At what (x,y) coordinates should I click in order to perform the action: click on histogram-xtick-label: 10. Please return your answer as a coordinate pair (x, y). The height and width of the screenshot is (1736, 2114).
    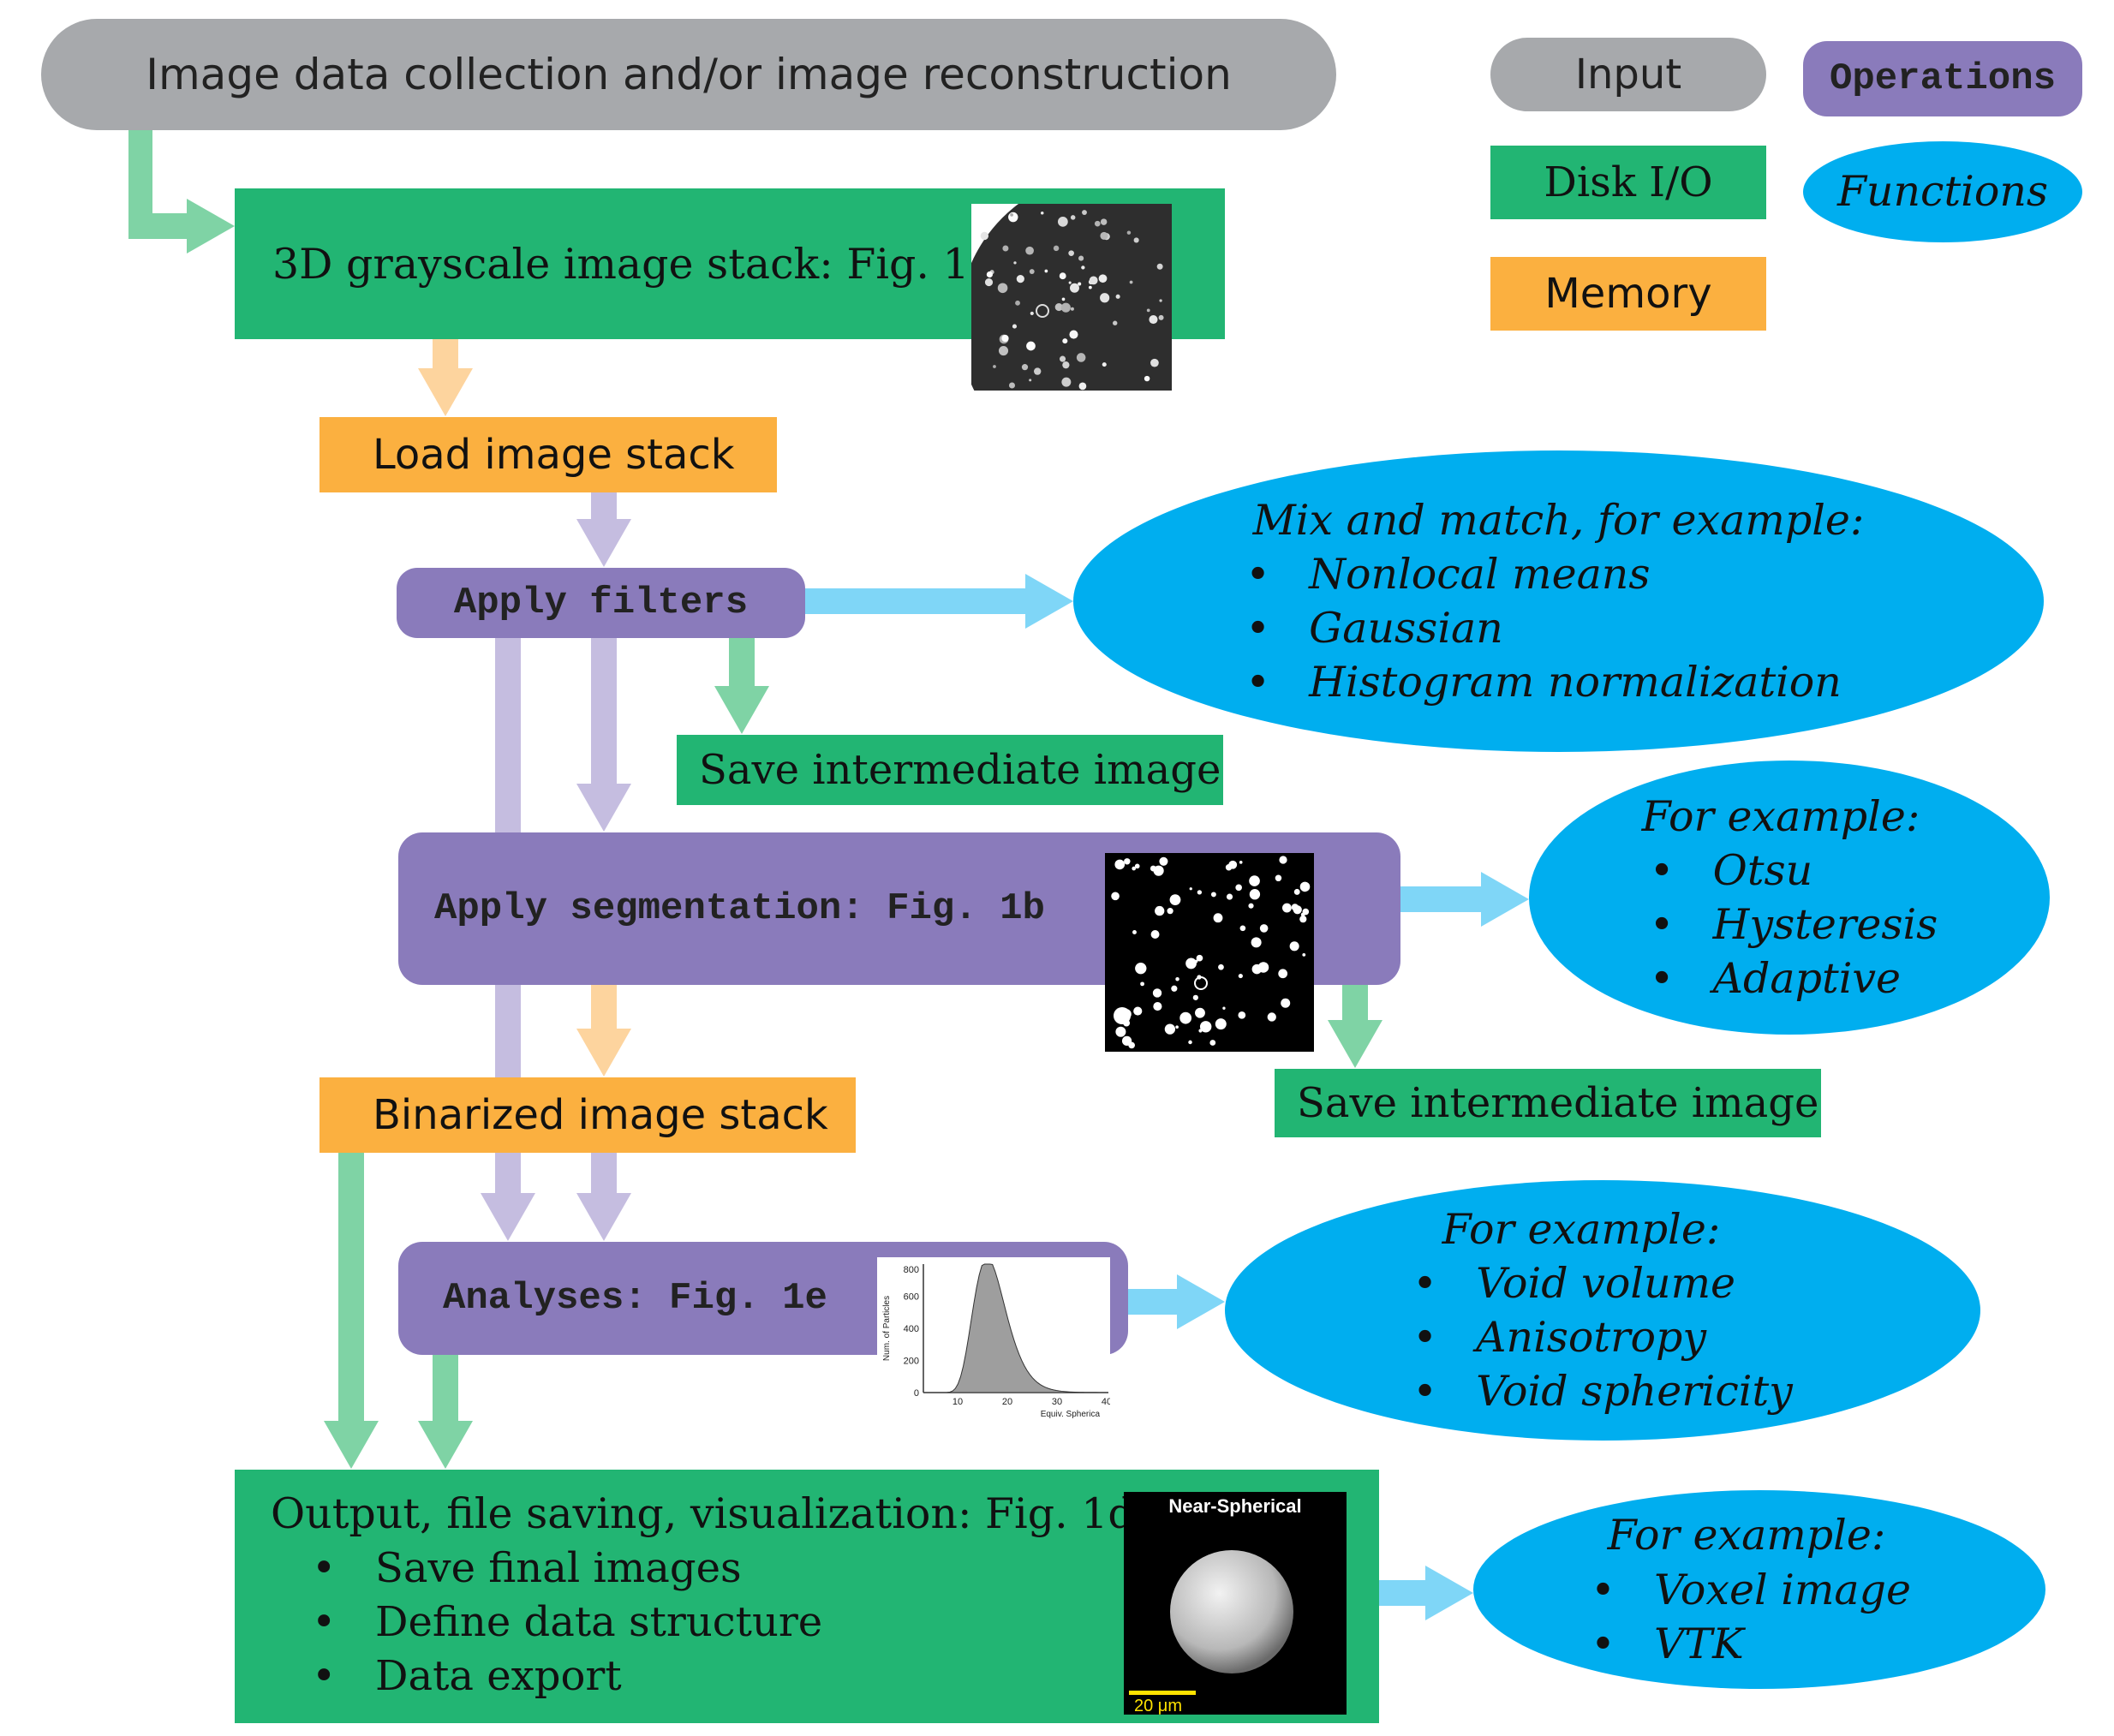
    Looking at the image, I should click on (957, 1402).